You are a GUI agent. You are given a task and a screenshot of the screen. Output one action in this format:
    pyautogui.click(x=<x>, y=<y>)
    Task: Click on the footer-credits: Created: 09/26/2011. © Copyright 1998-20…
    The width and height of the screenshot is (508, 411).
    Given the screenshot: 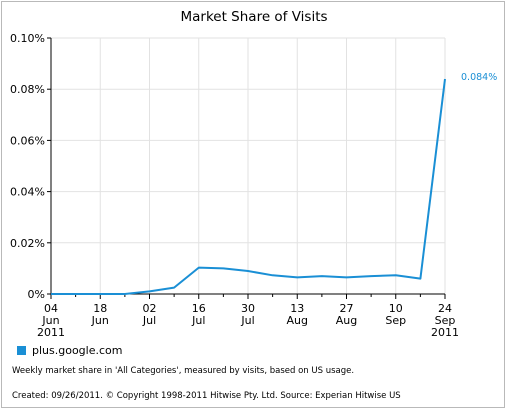 What is the action you would take?
    pyautogui.click(x=206, y=396)
    